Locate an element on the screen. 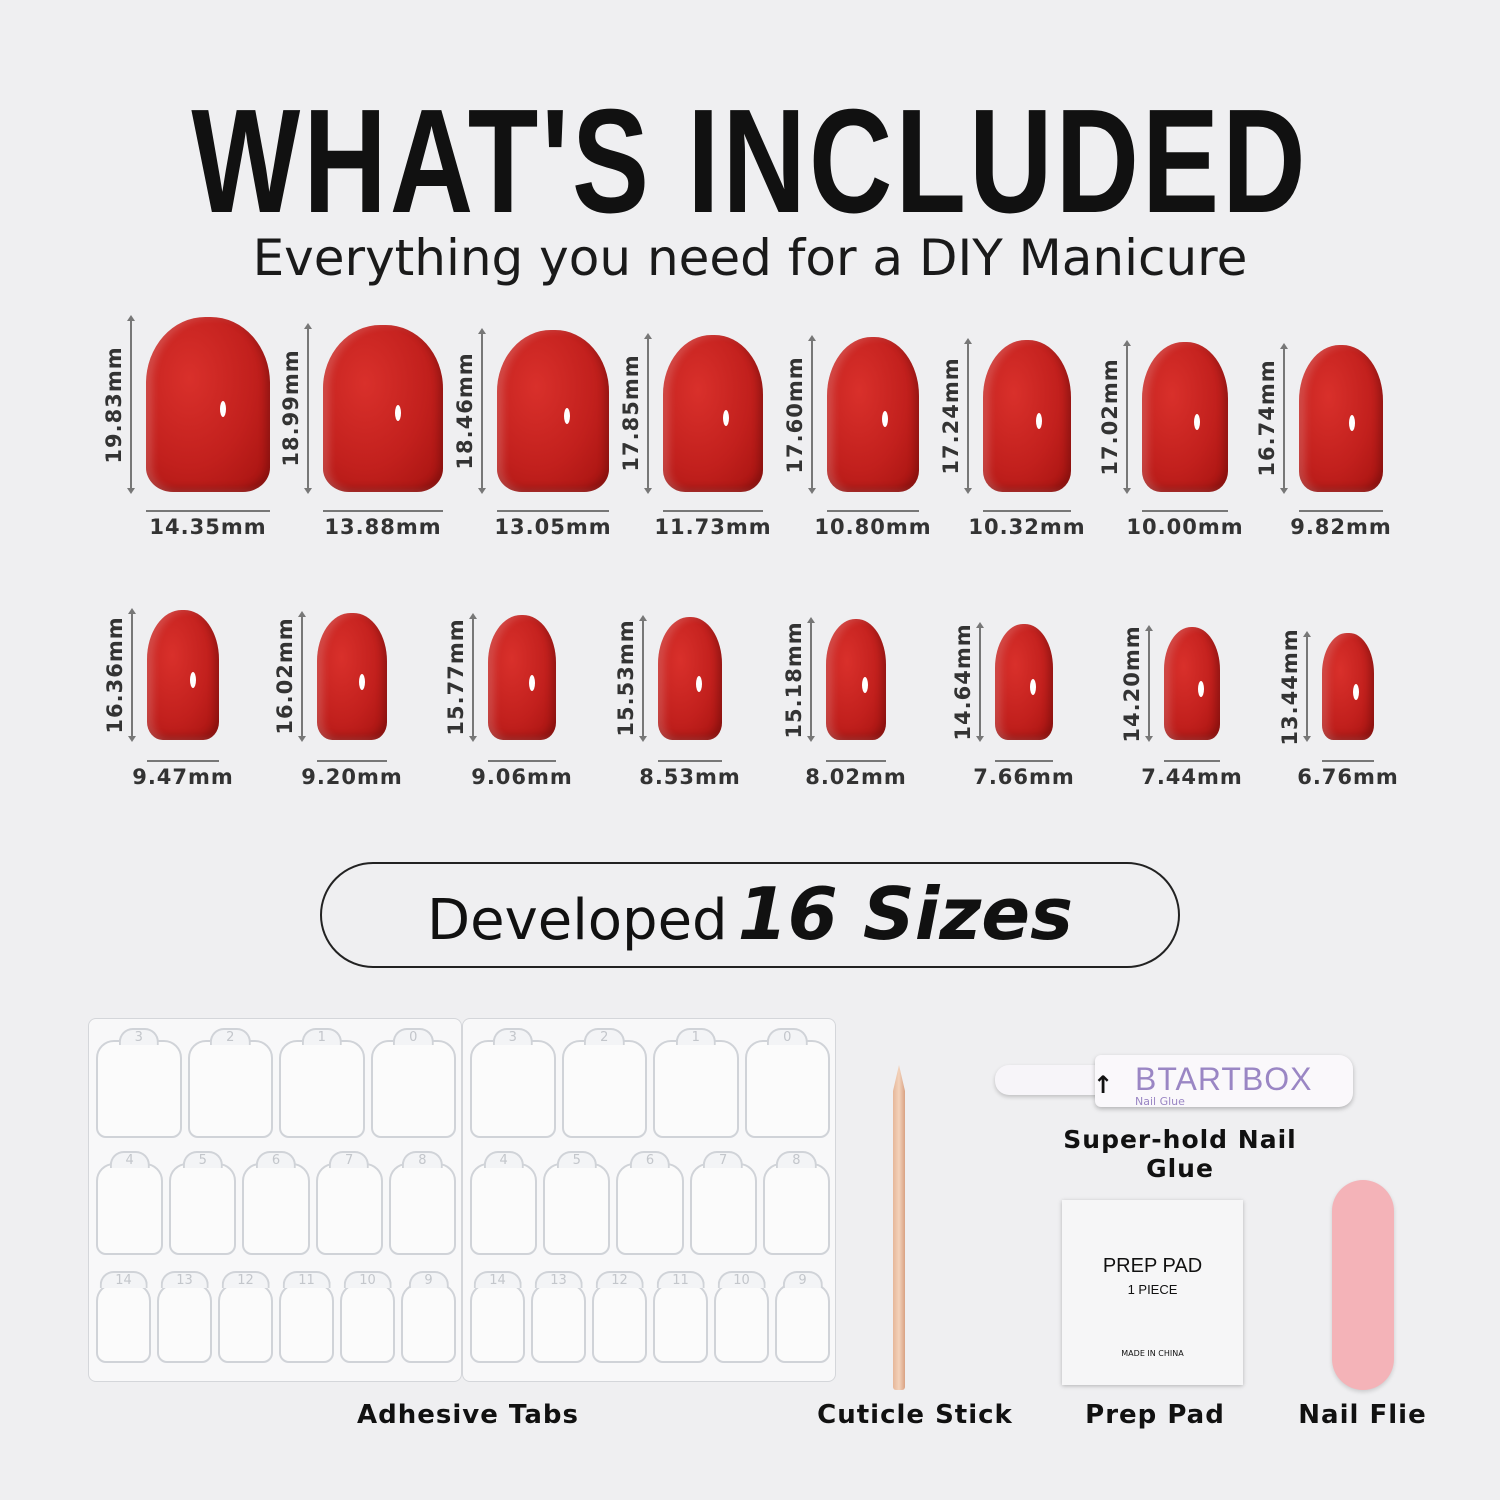 The width and height of the screenshot is (1500, 1500). sizes-emphasis: 16 Sizes is located at coordinates (905, 914).